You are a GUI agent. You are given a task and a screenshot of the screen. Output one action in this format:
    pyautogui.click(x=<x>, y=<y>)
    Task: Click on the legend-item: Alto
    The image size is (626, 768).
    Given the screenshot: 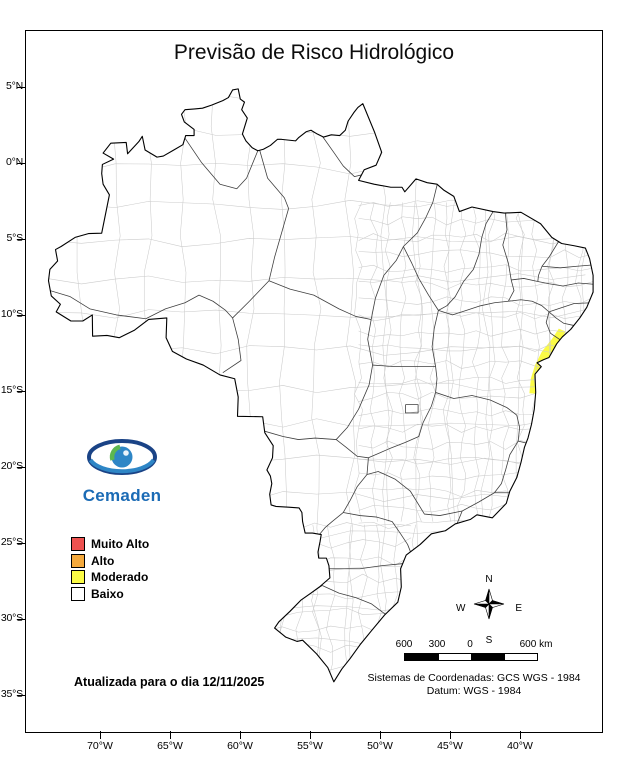 What is the action you would take?
    pyautogui.click(x=110, y=561)
    